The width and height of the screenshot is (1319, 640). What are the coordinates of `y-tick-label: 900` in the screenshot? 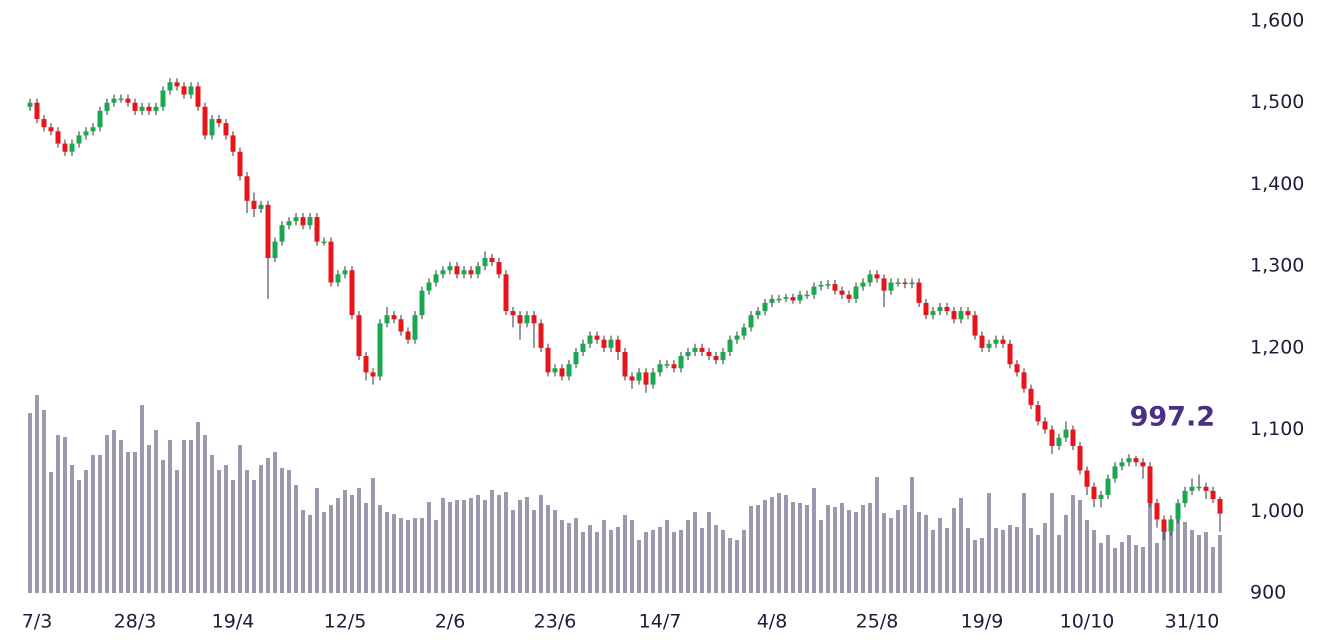 It's located at (1268, 593).